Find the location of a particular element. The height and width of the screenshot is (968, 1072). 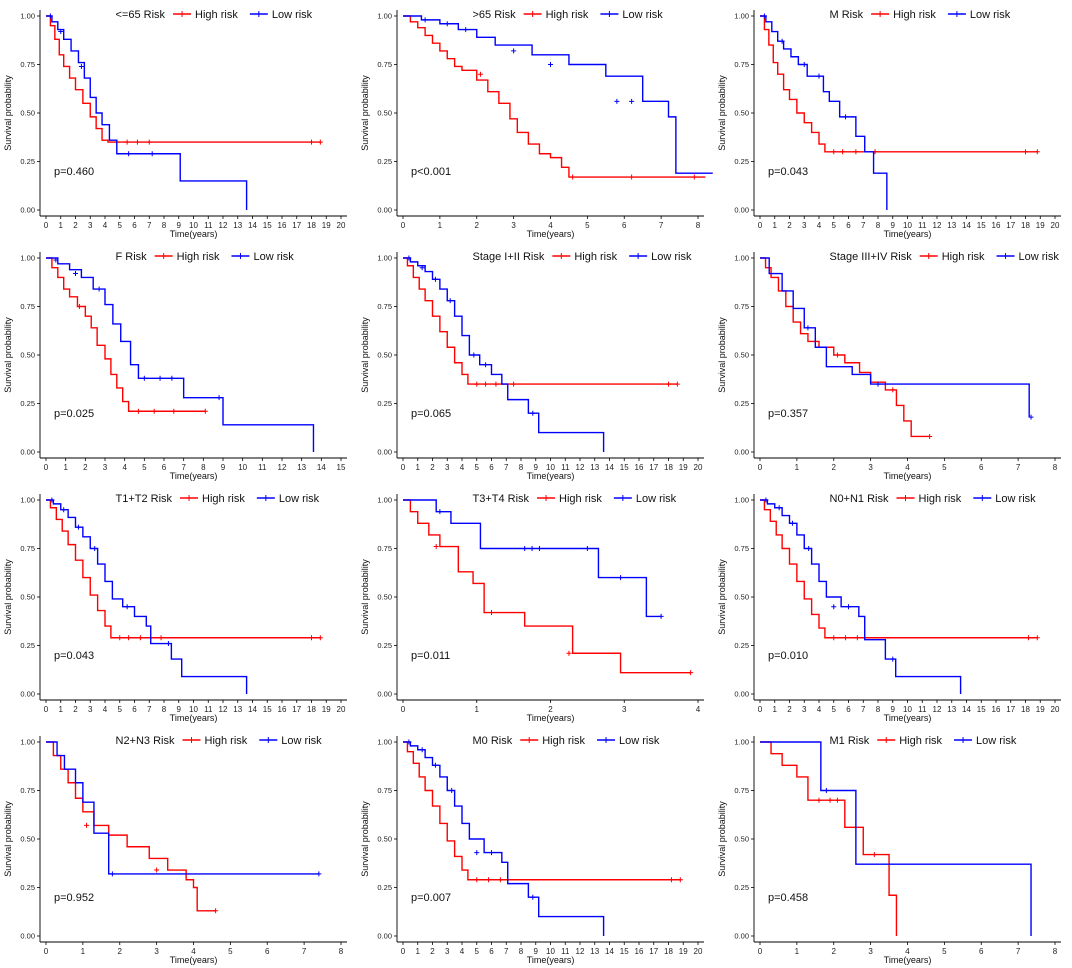

low-risk-curve is located at coordinates (147, 596).